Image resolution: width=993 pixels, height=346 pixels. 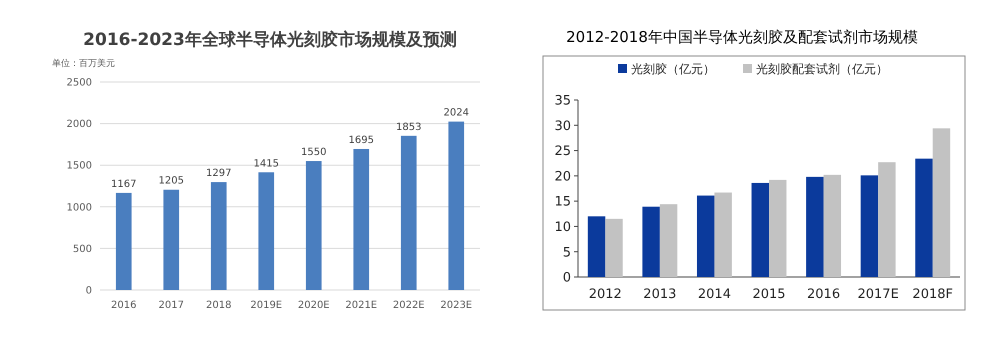 I want to click on x-tick-label: 2020E, so click(x=314, y=305).